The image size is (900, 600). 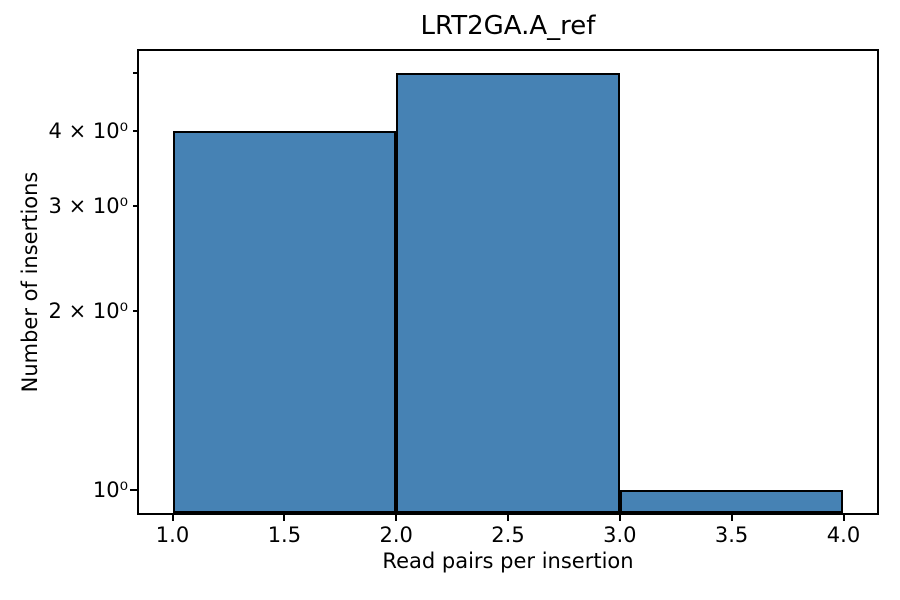 What do you see at coordinates (88, 205) in the screenshot?
I see `y-tick-label: 3 × 10⁰` at bounding box center [88, 205].